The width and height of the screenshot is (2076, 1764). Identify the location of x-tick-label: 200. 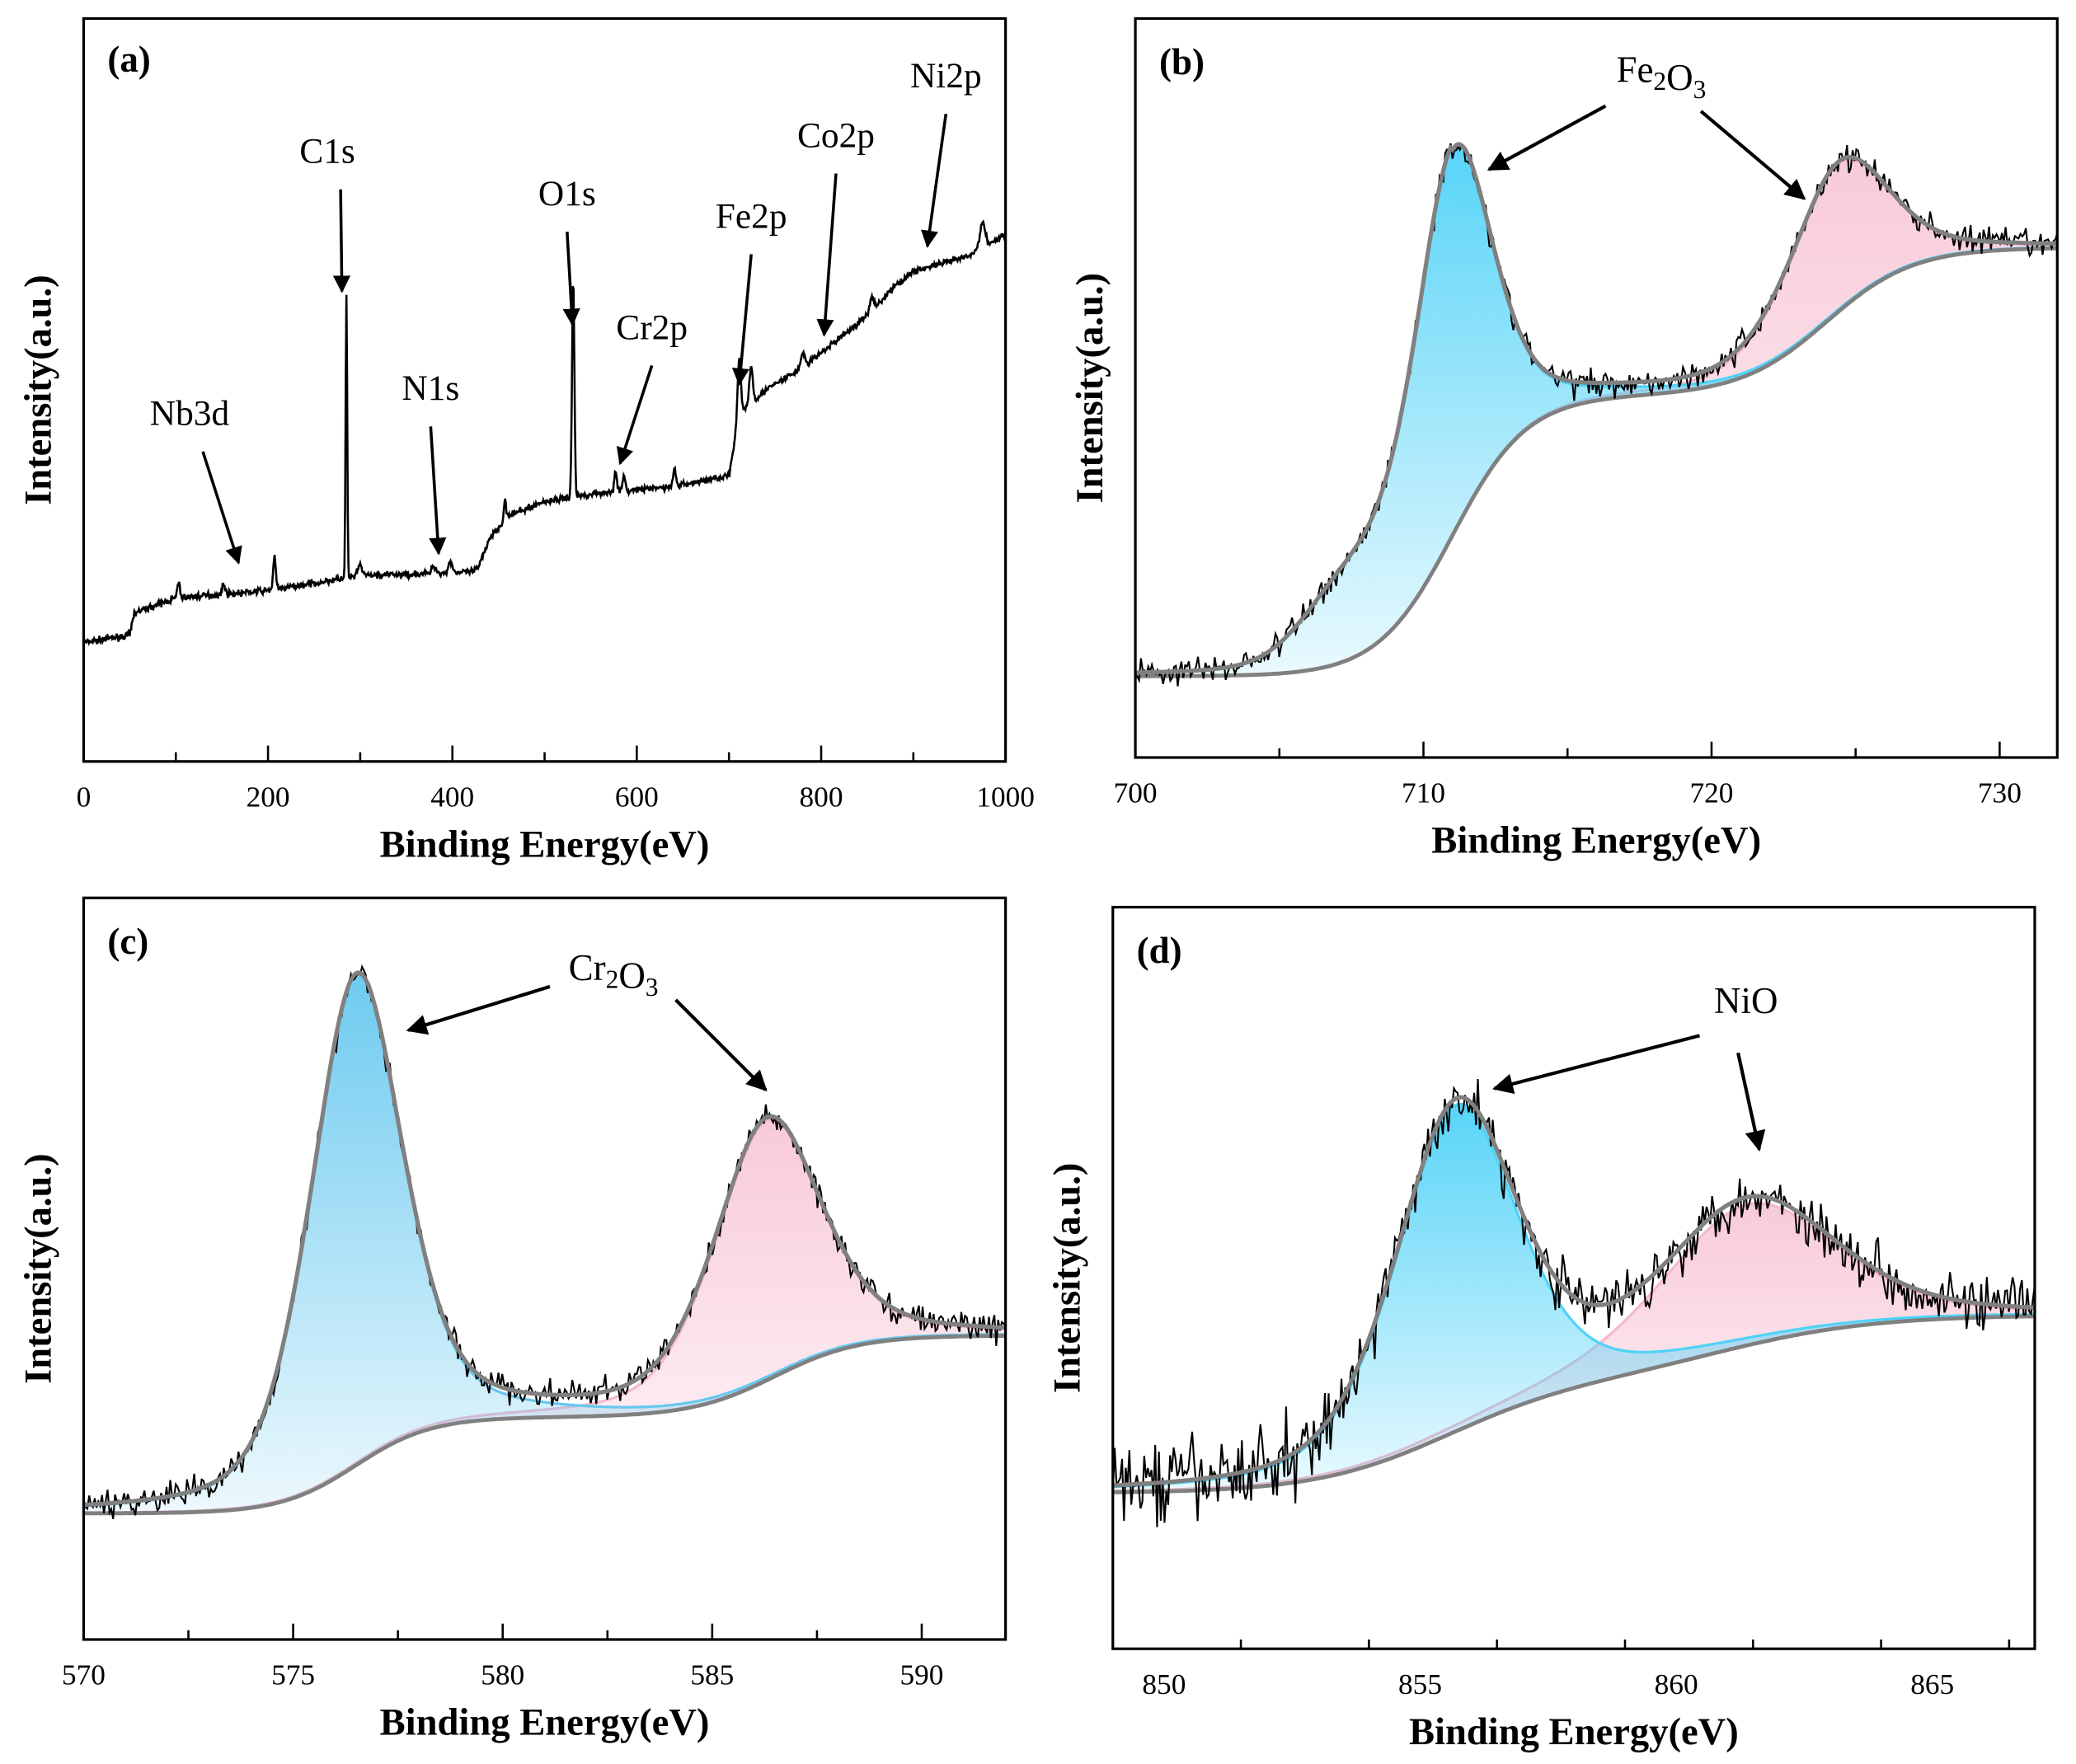
(268, 797).